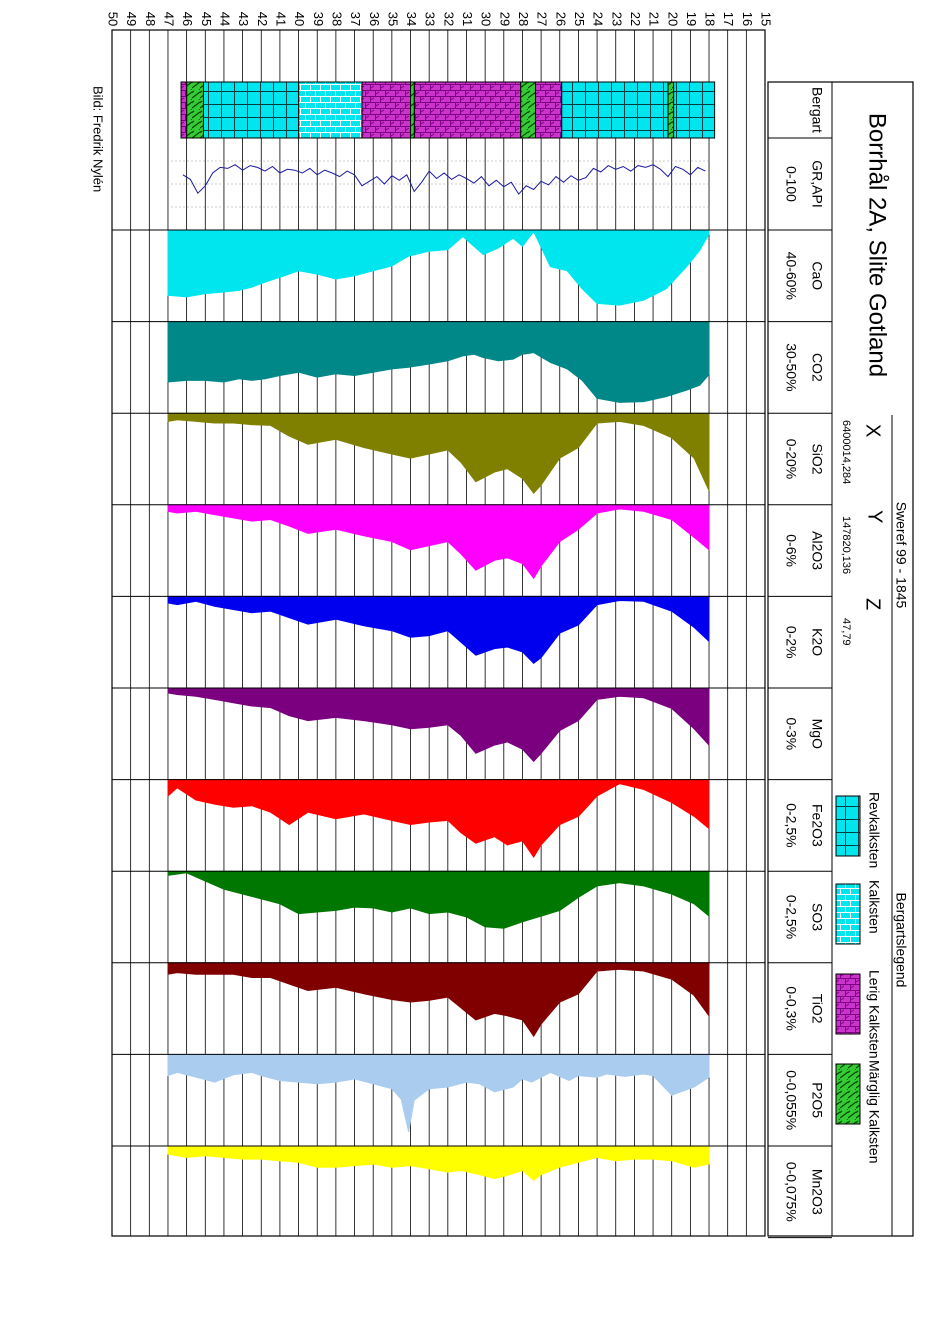  What do you see at coordinates (874, 907) in the screenshot?
I see `legend-label-kalk: Kalksten` at bounding box center [874, 907].